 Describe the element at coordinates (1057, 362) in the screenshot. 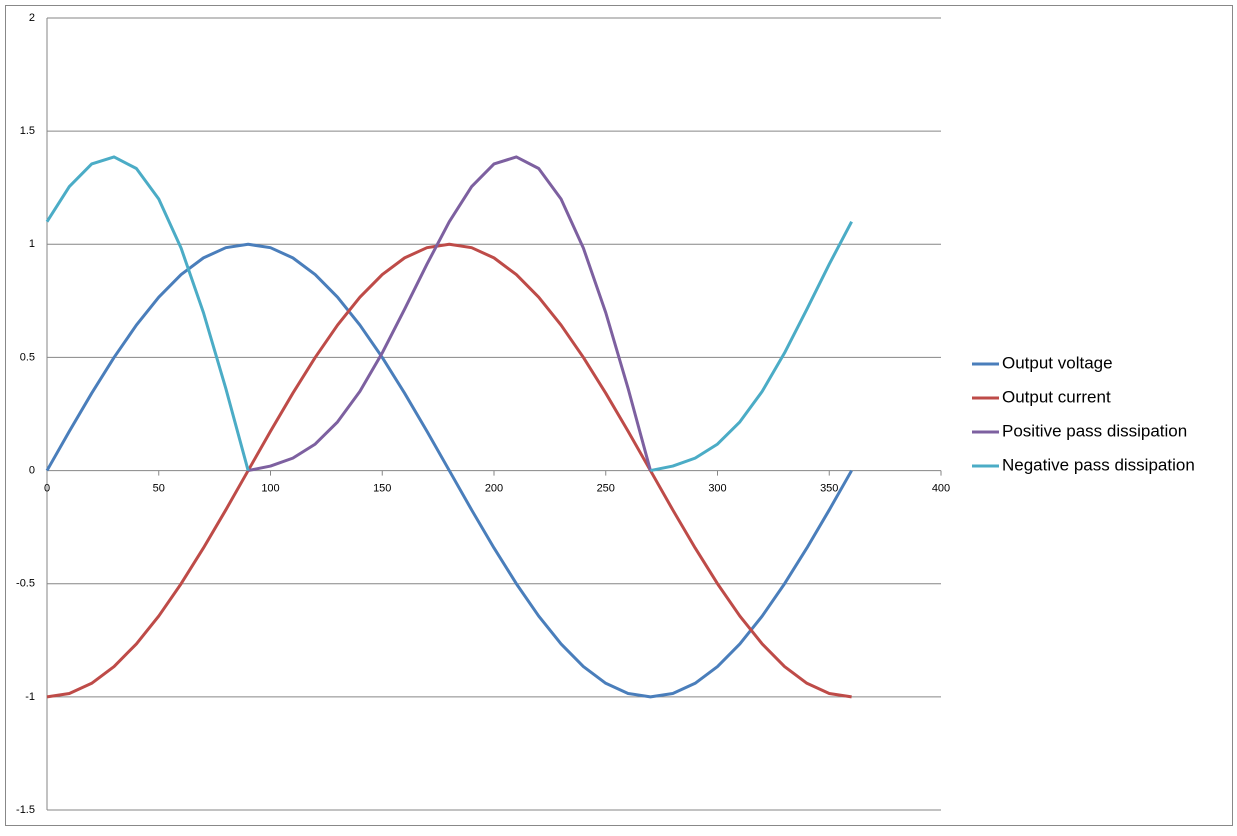

I see `legend-label: Output voltage` at that location.